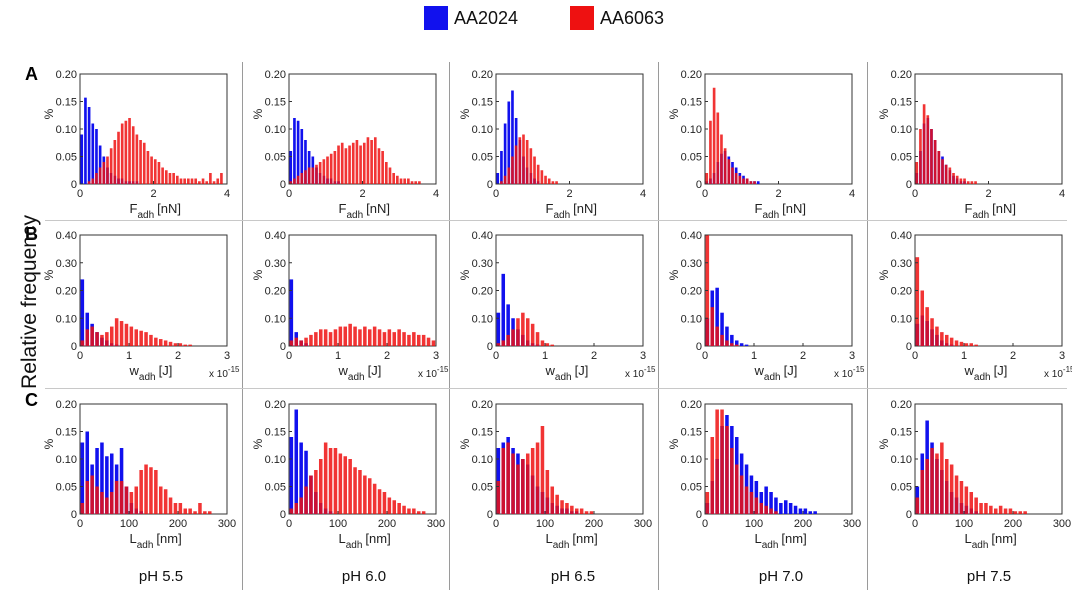  What do you see at coordinates (573, 576) in the screenshot?
I see `column-label-ph-6-5: pH 6.5` at bounding box center [573, 576].